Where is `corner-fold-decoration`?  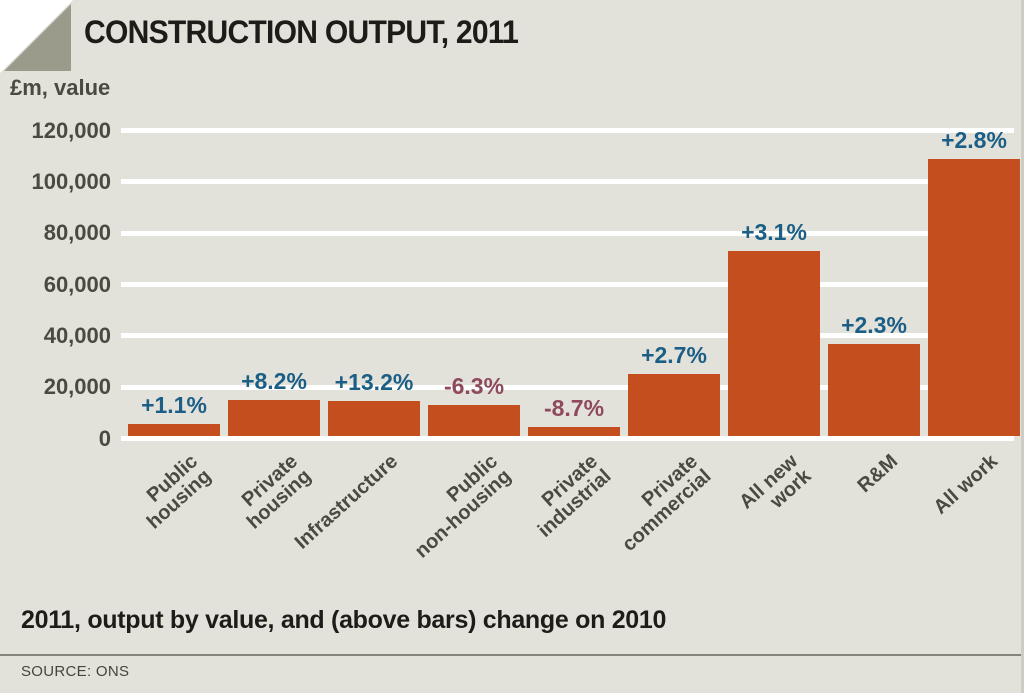
corner-fold-decoration is located at coordinates (36, 36).